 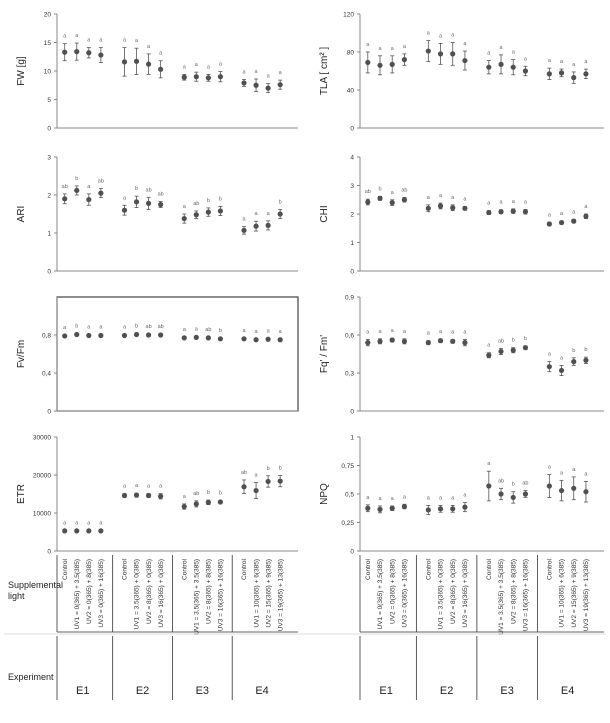 I want to click on experiment-label-e4: E4, so click(x=261, y=691).